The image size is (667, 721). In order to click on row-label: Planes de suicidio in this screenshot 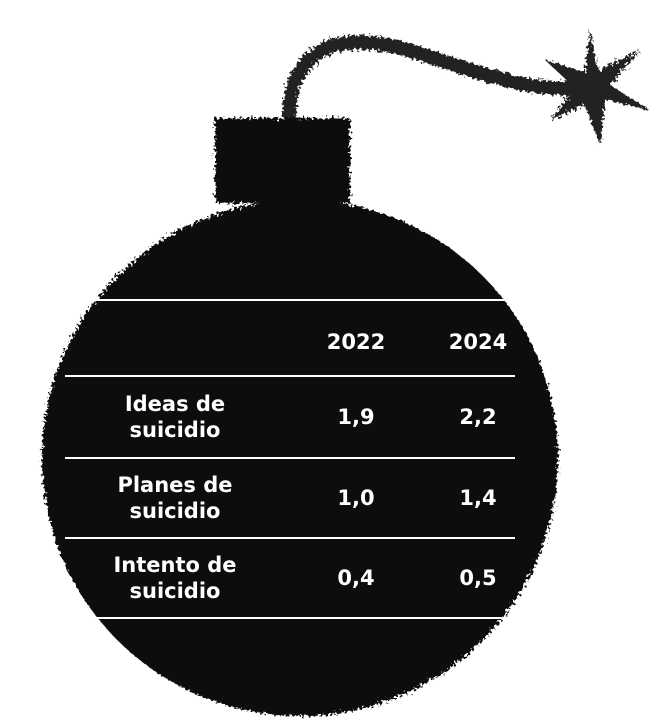, I will do `click(175, 498)`.